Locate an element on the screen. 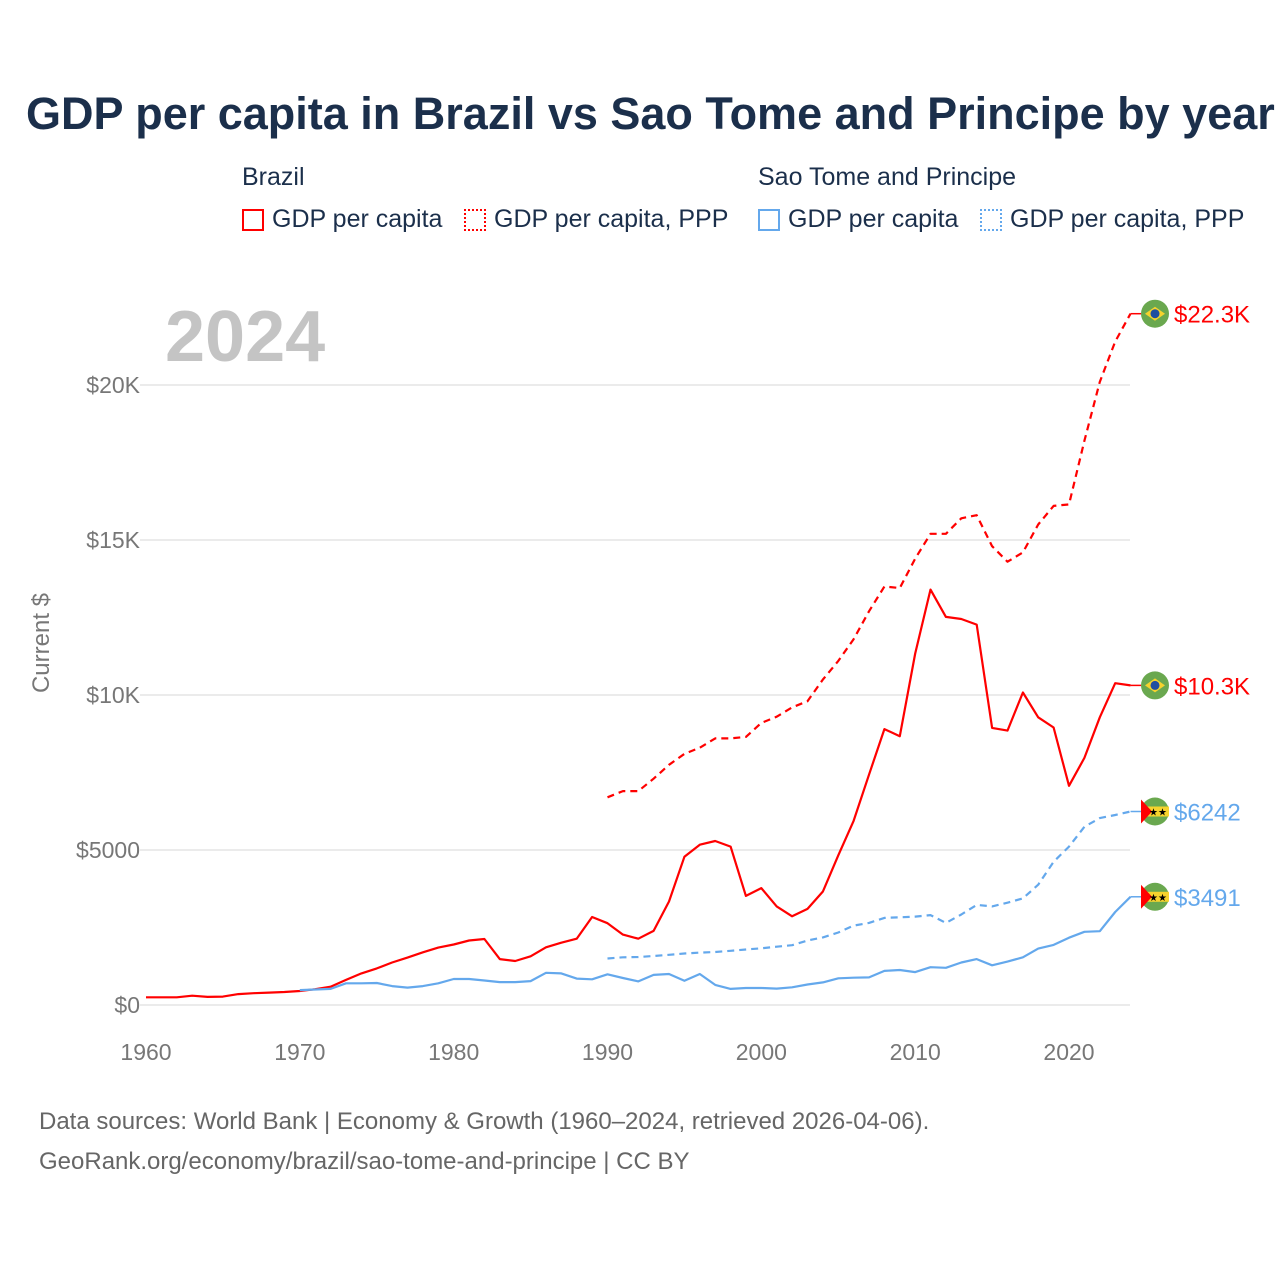 The height and width of the screenshot is (1280, 1280). x-tick-label: 1990 is located at coordinates (607, 1052).